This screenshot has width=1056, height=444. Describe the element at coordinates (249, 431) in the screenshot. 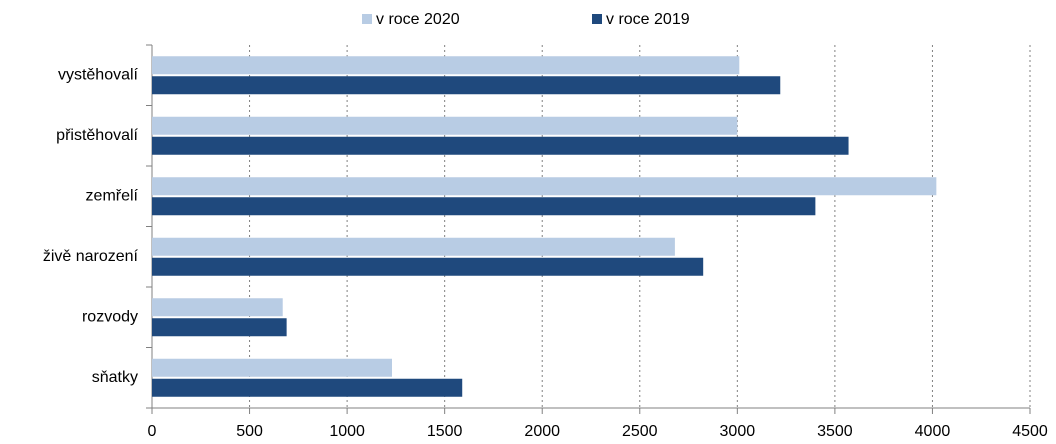

I see `x-tick-label: 500` at that location.